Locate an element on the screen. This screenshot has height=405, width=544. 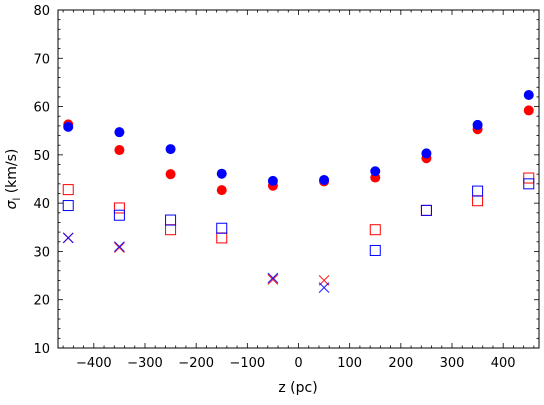
x-tick-label: 400 is located at coordinates (503, 363).